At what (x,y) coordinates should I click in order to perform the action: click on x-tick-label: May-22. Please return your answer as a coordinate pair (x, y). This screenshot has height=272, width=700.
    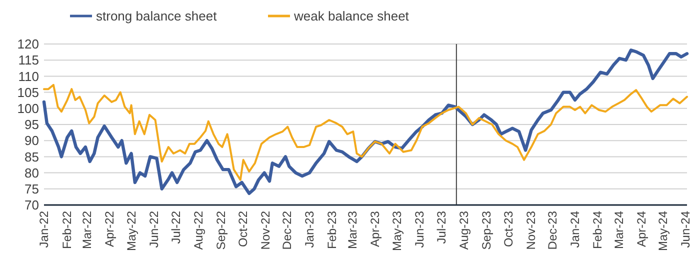
    Looking at the image, I should click on (131, 231).